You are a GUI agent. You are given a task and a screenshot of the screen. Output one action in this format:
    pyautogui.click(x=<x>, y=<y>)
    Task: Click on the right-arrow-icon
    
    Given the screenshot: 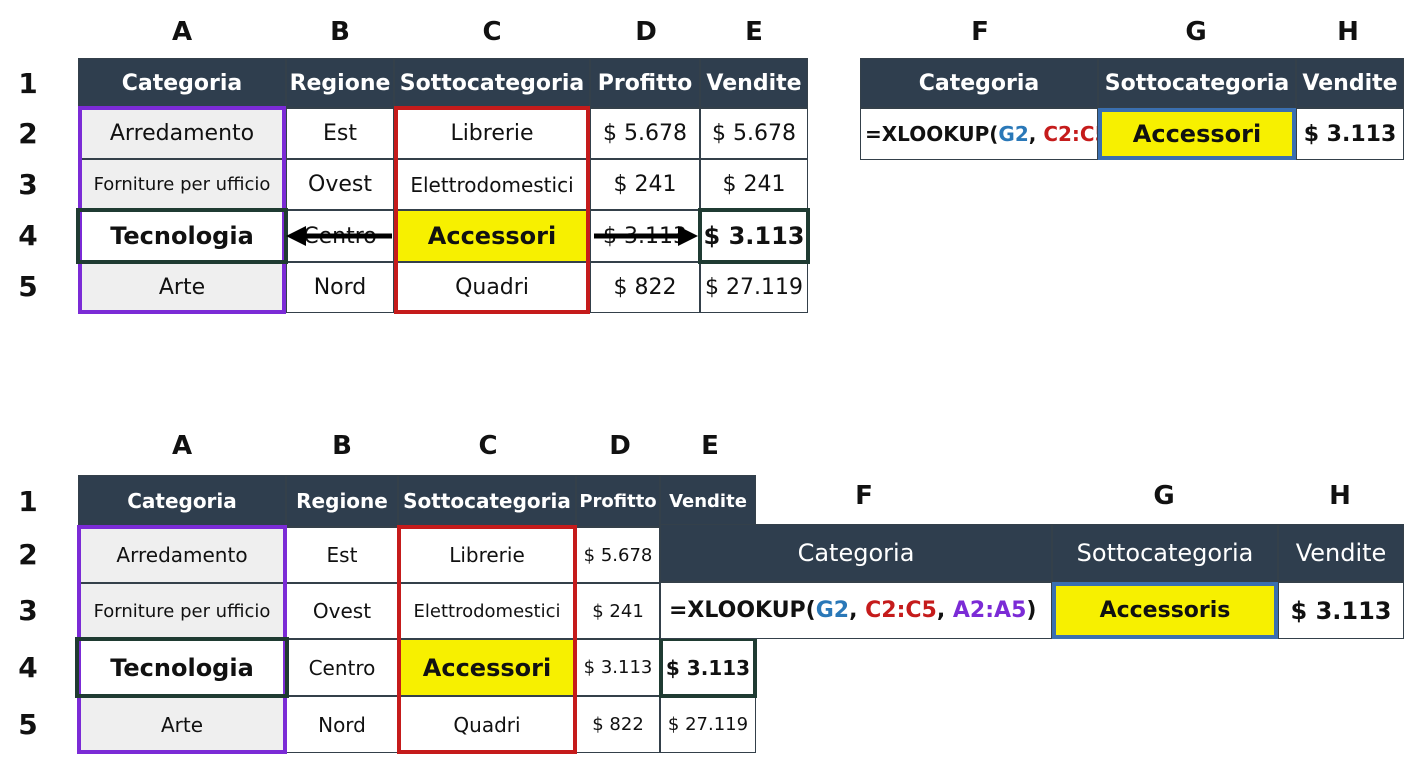 What is the action you would take?
    pyautogui.click(x=688, y=236)
    